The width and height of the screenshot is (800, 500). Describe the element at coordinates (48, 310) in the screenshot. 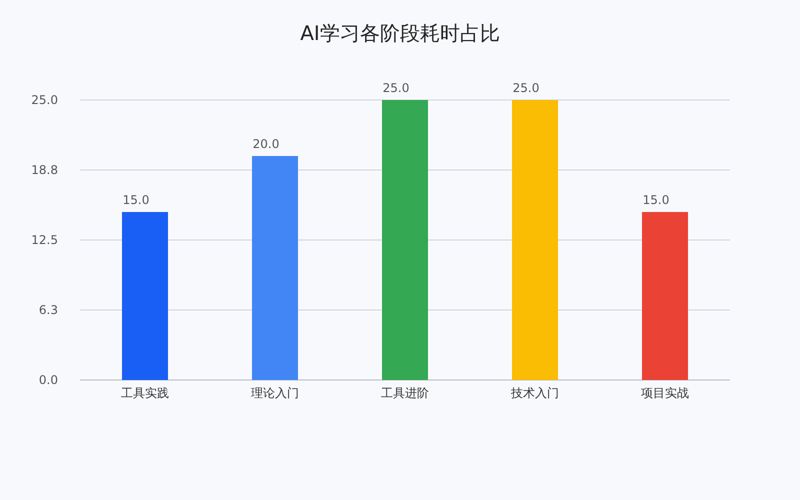

I see `y-tick-label: 6.3` at that location.